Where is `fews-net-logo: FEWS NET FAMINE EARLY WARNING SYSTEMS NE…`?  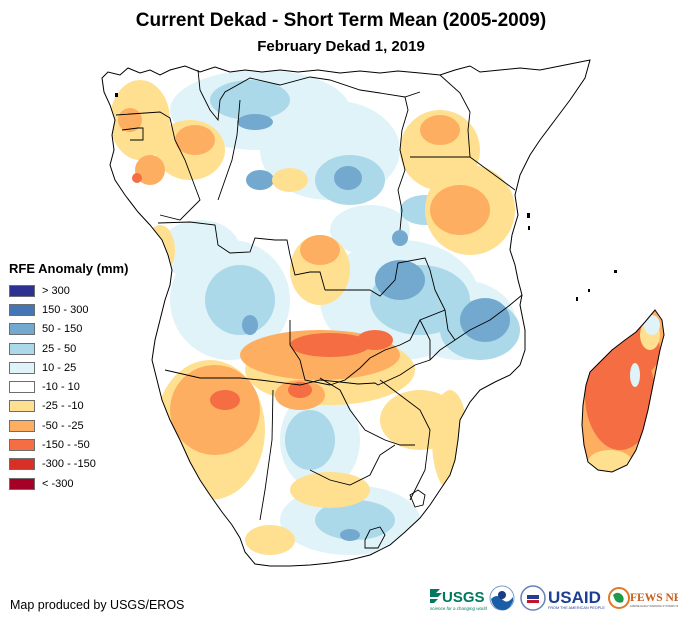 fews-net-logo: FEWS NET FAMINE EARLY WARNING SYSTEMS NE… is located at coordinates (643, 598).